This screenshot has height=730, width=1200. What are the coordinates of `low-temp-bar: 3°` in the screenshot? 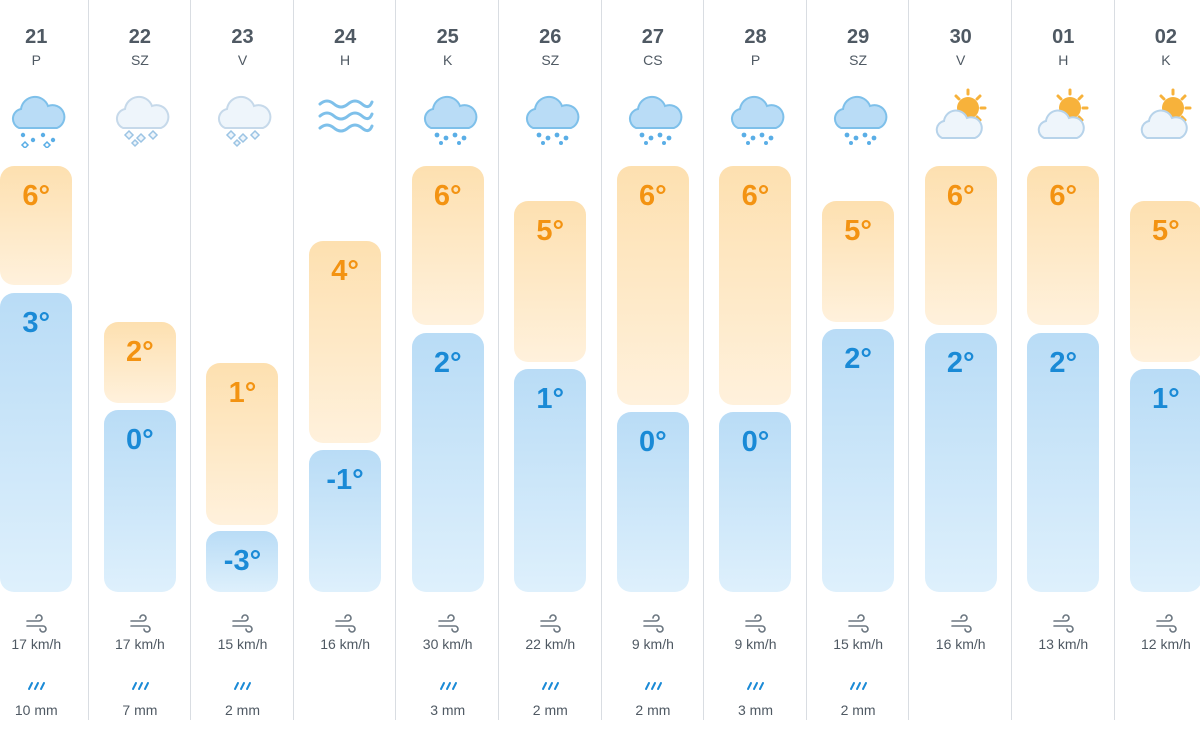 It's located at (36, 442).